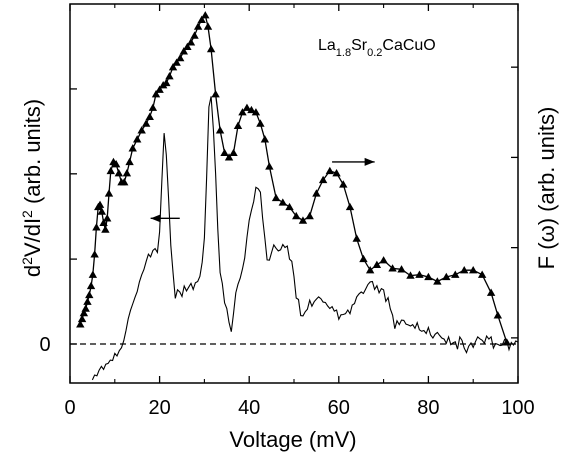 The height and width of the screenshot is (458, 573). Describe the element at coordinates (343, 53) in the screenshot. I see `formula-subscript: 1.8` at that location.